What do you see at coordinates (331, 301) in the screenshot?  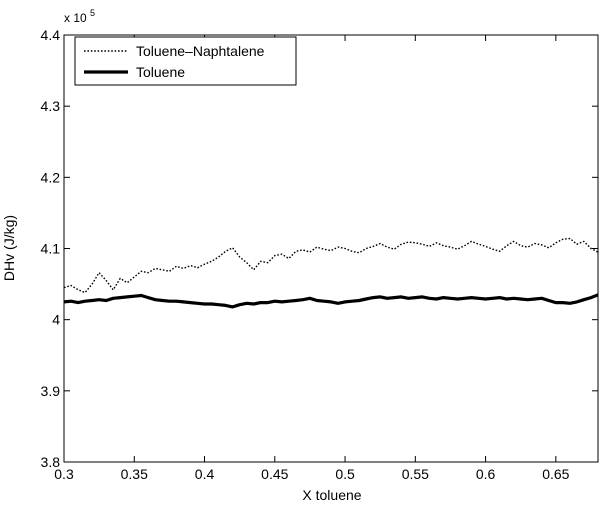 I see `series-line-toluene` at bounding box center [331, 301].